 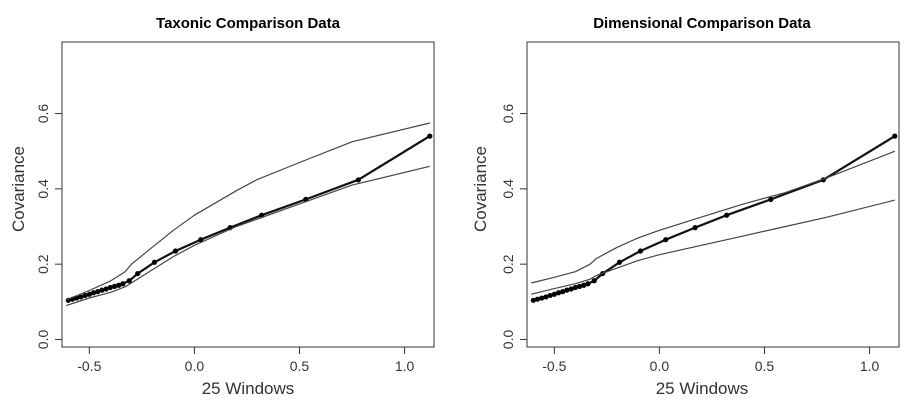 What do you see at coordinates (248, 23) in the screenshot?
I see `chart-title: Taxonic Comparison Data` at bounding box center [248, 23].